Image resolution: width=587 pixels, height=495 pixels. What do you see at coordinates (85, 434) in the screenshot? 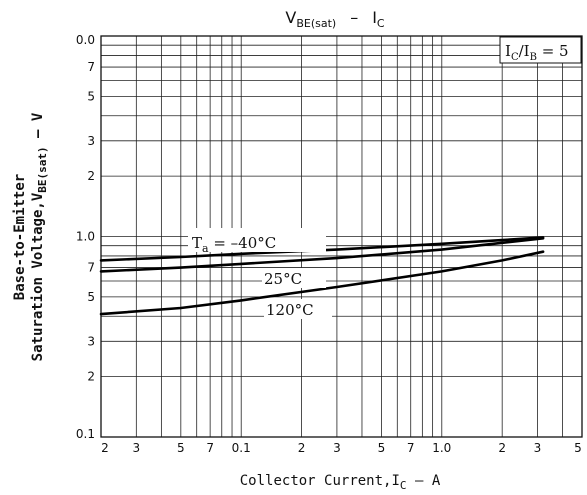
I see `y-tick-label-0: 0.1` at bounding box center [85, 434].